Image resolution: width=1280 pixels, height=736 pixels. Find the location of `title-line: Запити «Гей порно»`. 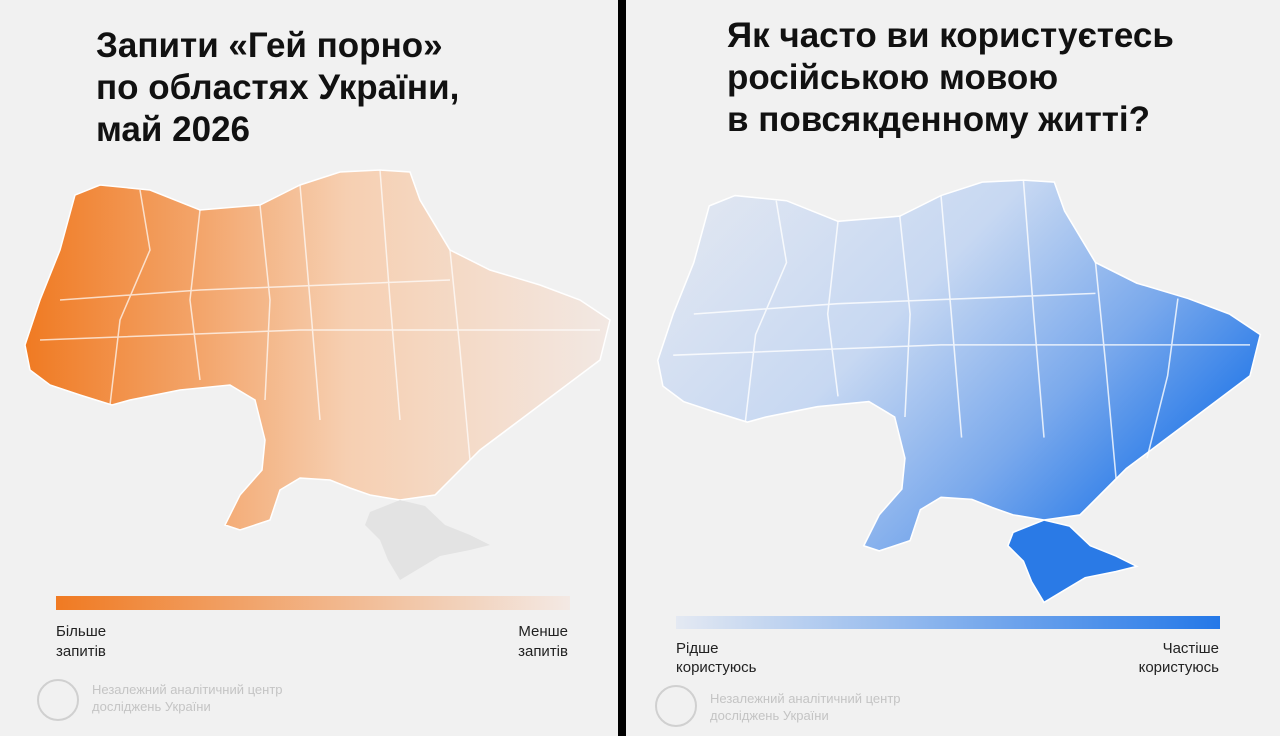

title-line: Запити «Гей порно» is located at coordinates (269, 45).